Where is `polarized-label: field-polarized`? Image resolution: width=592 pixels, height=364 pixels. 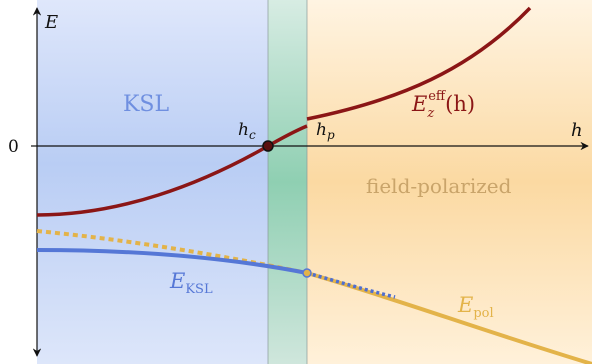 polarized-label: field-polarized is located at coordinates (439, 186).